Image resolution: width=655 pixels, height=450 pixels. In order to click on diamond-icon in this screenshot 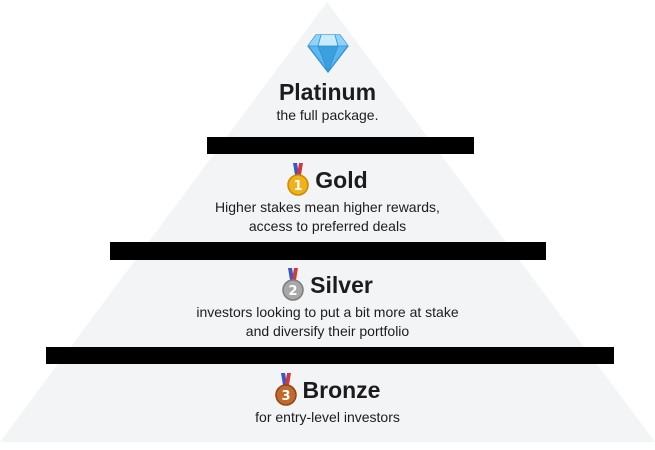, I will do `click(327, 53)`.